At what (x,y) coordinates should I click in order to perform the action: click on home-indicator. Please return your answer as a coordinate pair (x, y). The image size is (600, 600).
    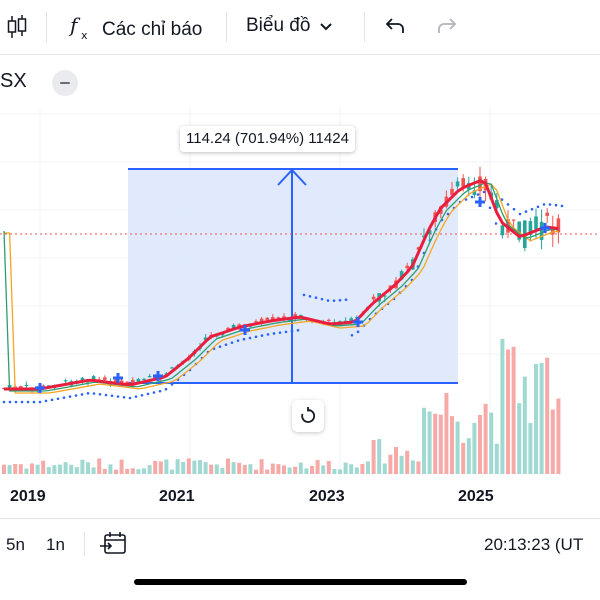
    Looking at the image, I should click on (300, 582).